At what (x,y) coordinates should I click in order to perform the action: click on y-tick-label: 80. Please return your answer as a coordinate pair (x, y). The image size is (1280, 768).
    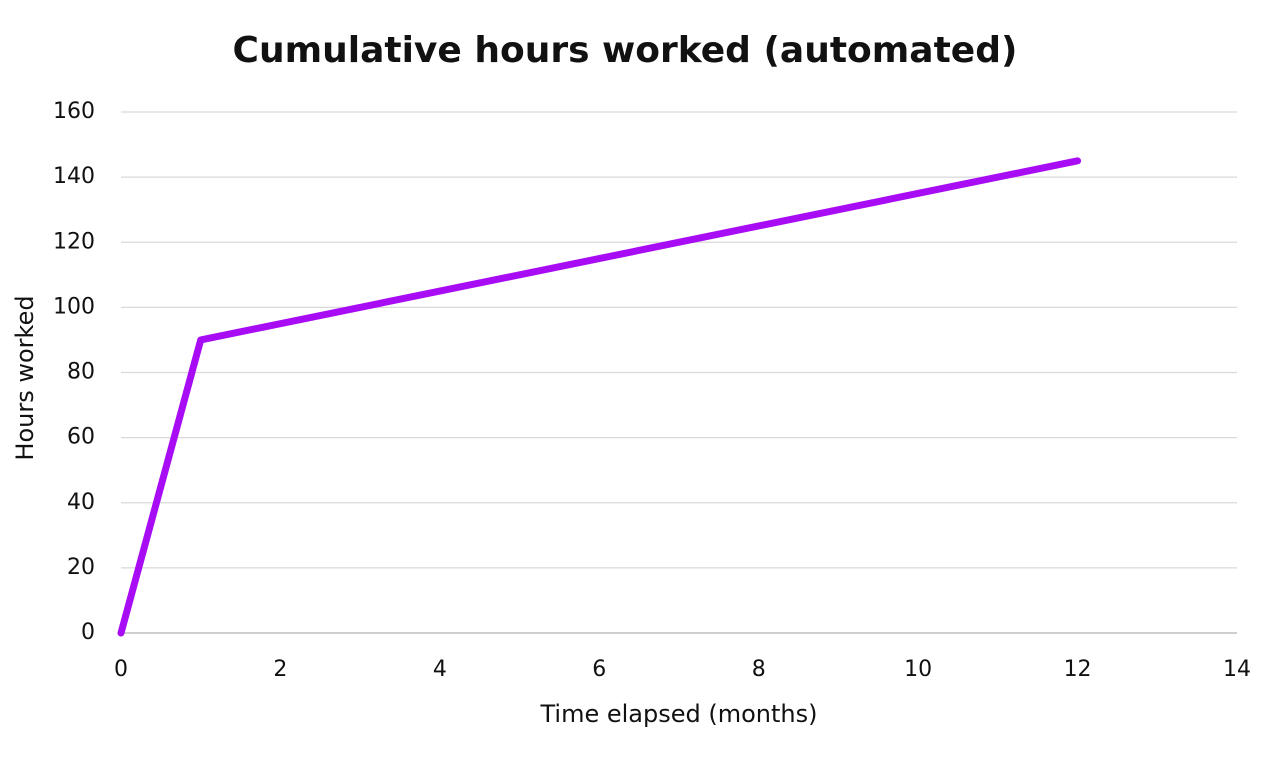
    Looking at the image, I should click on (81, 372).